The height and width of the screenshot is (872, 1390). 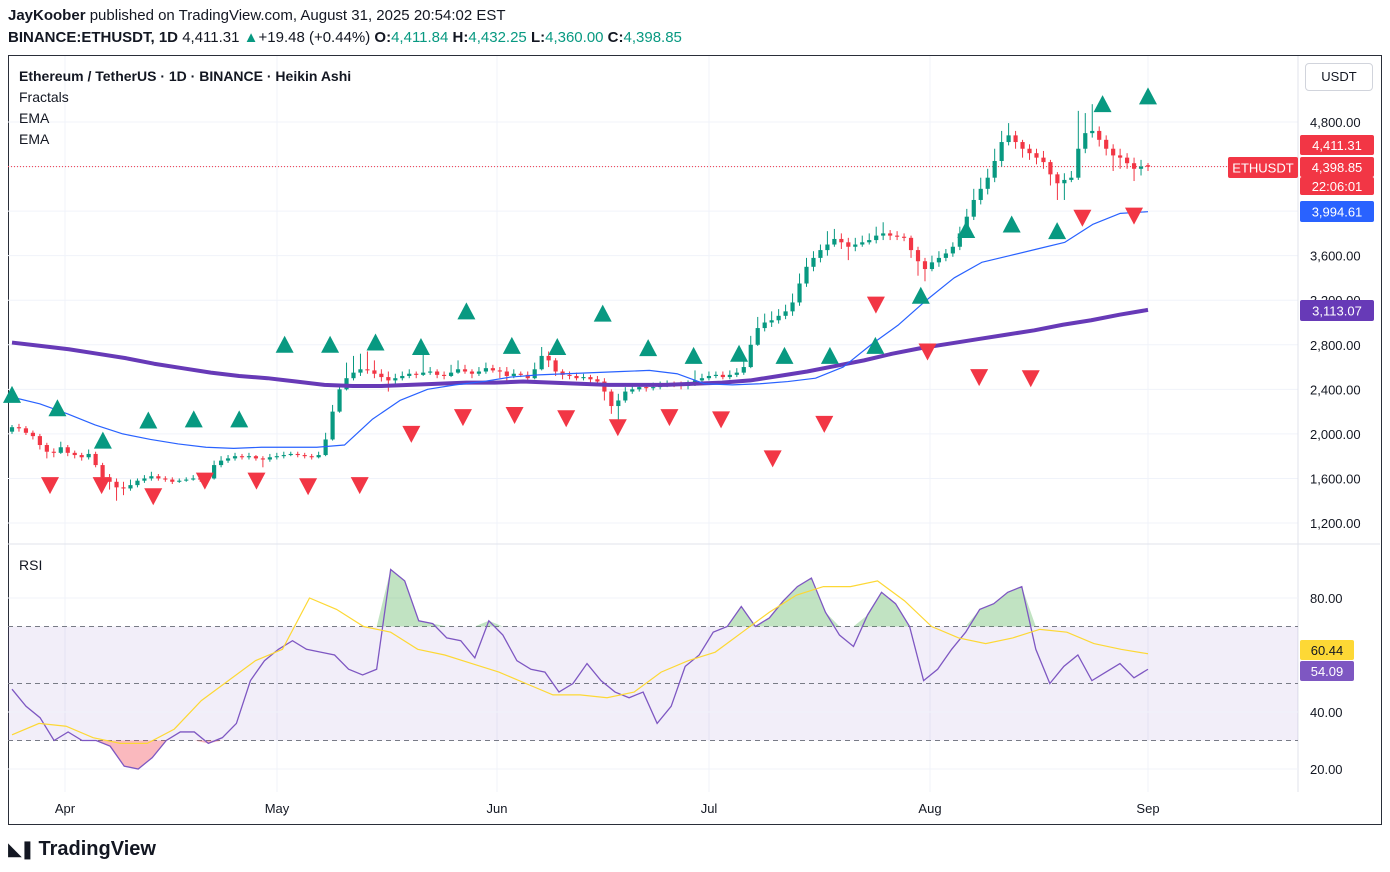 What do you see at coordinates (47, 15) in the screenshot?
I see `author-name: JayKoober` at bounding box center [47, 15].